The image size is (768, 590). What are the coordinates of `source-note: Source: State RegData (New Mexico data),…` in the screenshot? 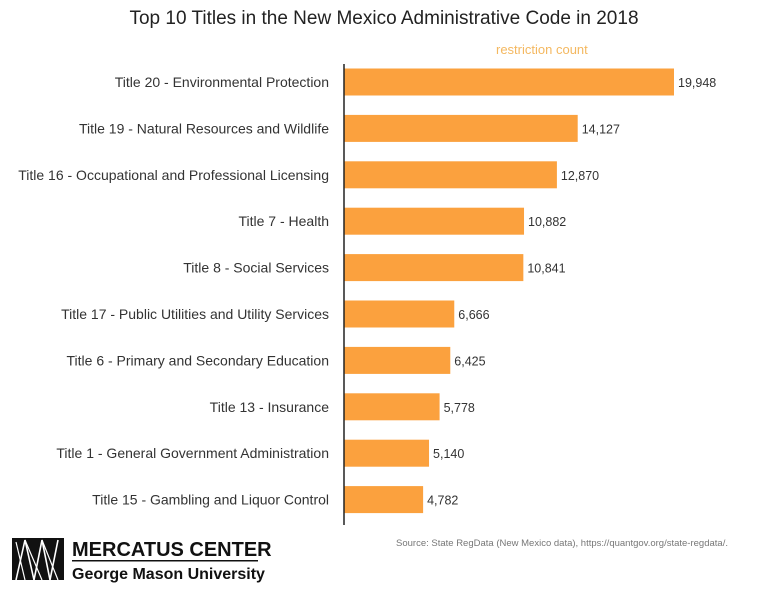 It's located at (562, 543).